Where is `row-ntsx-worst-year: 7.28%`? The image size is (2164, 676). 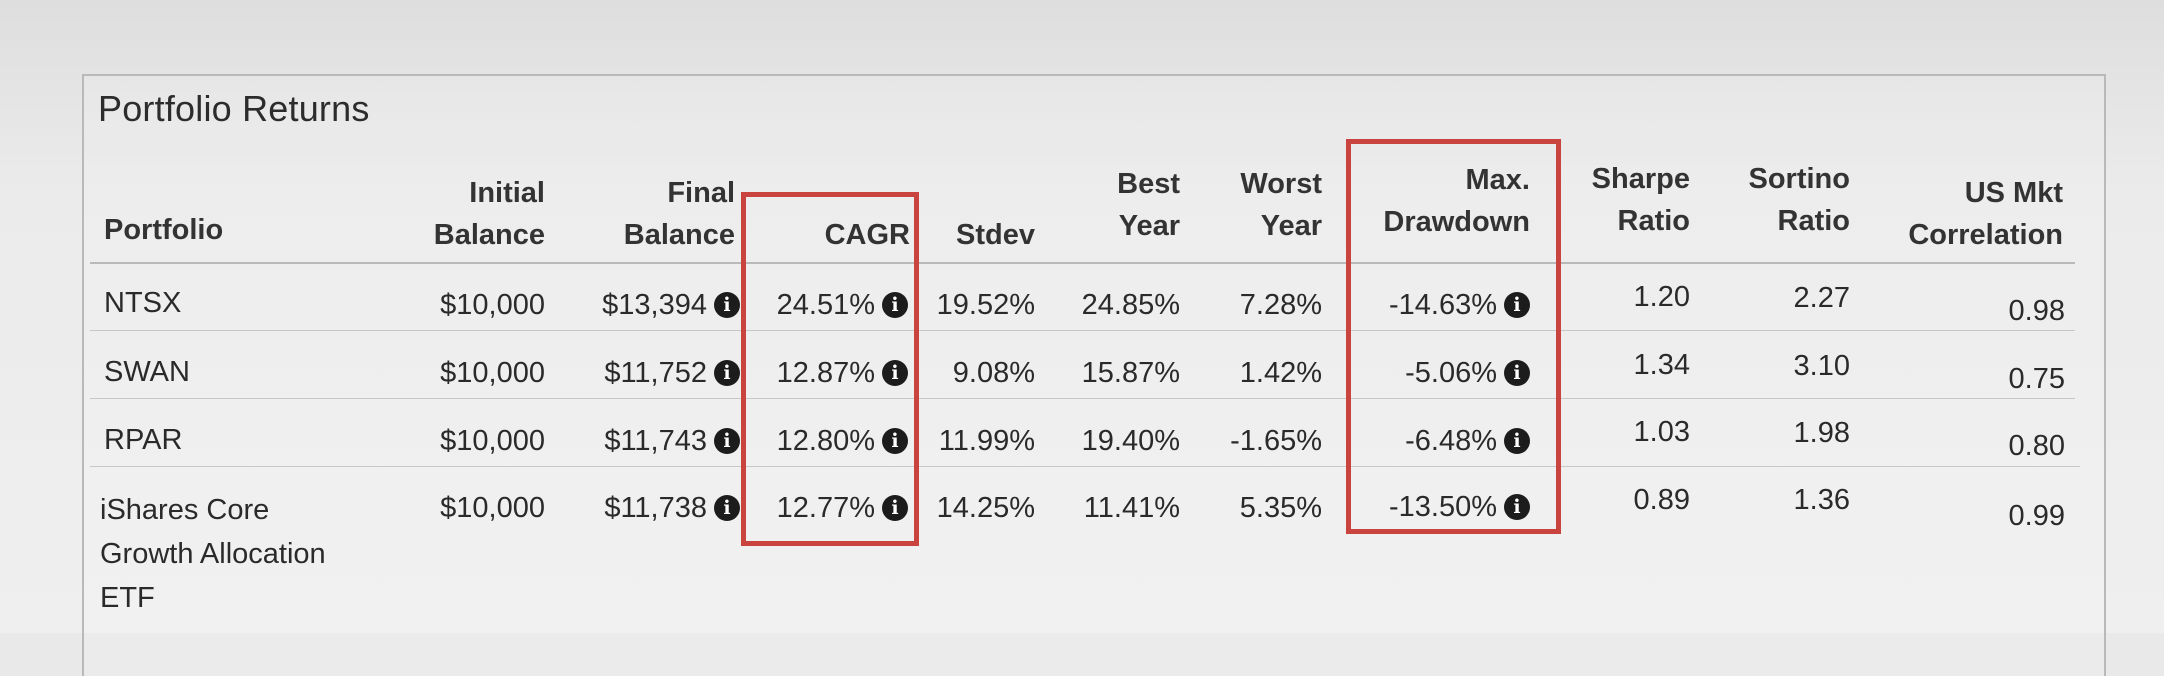
row-ntsx-worst-year: 7.28% is located at coordinates (1280, 305).